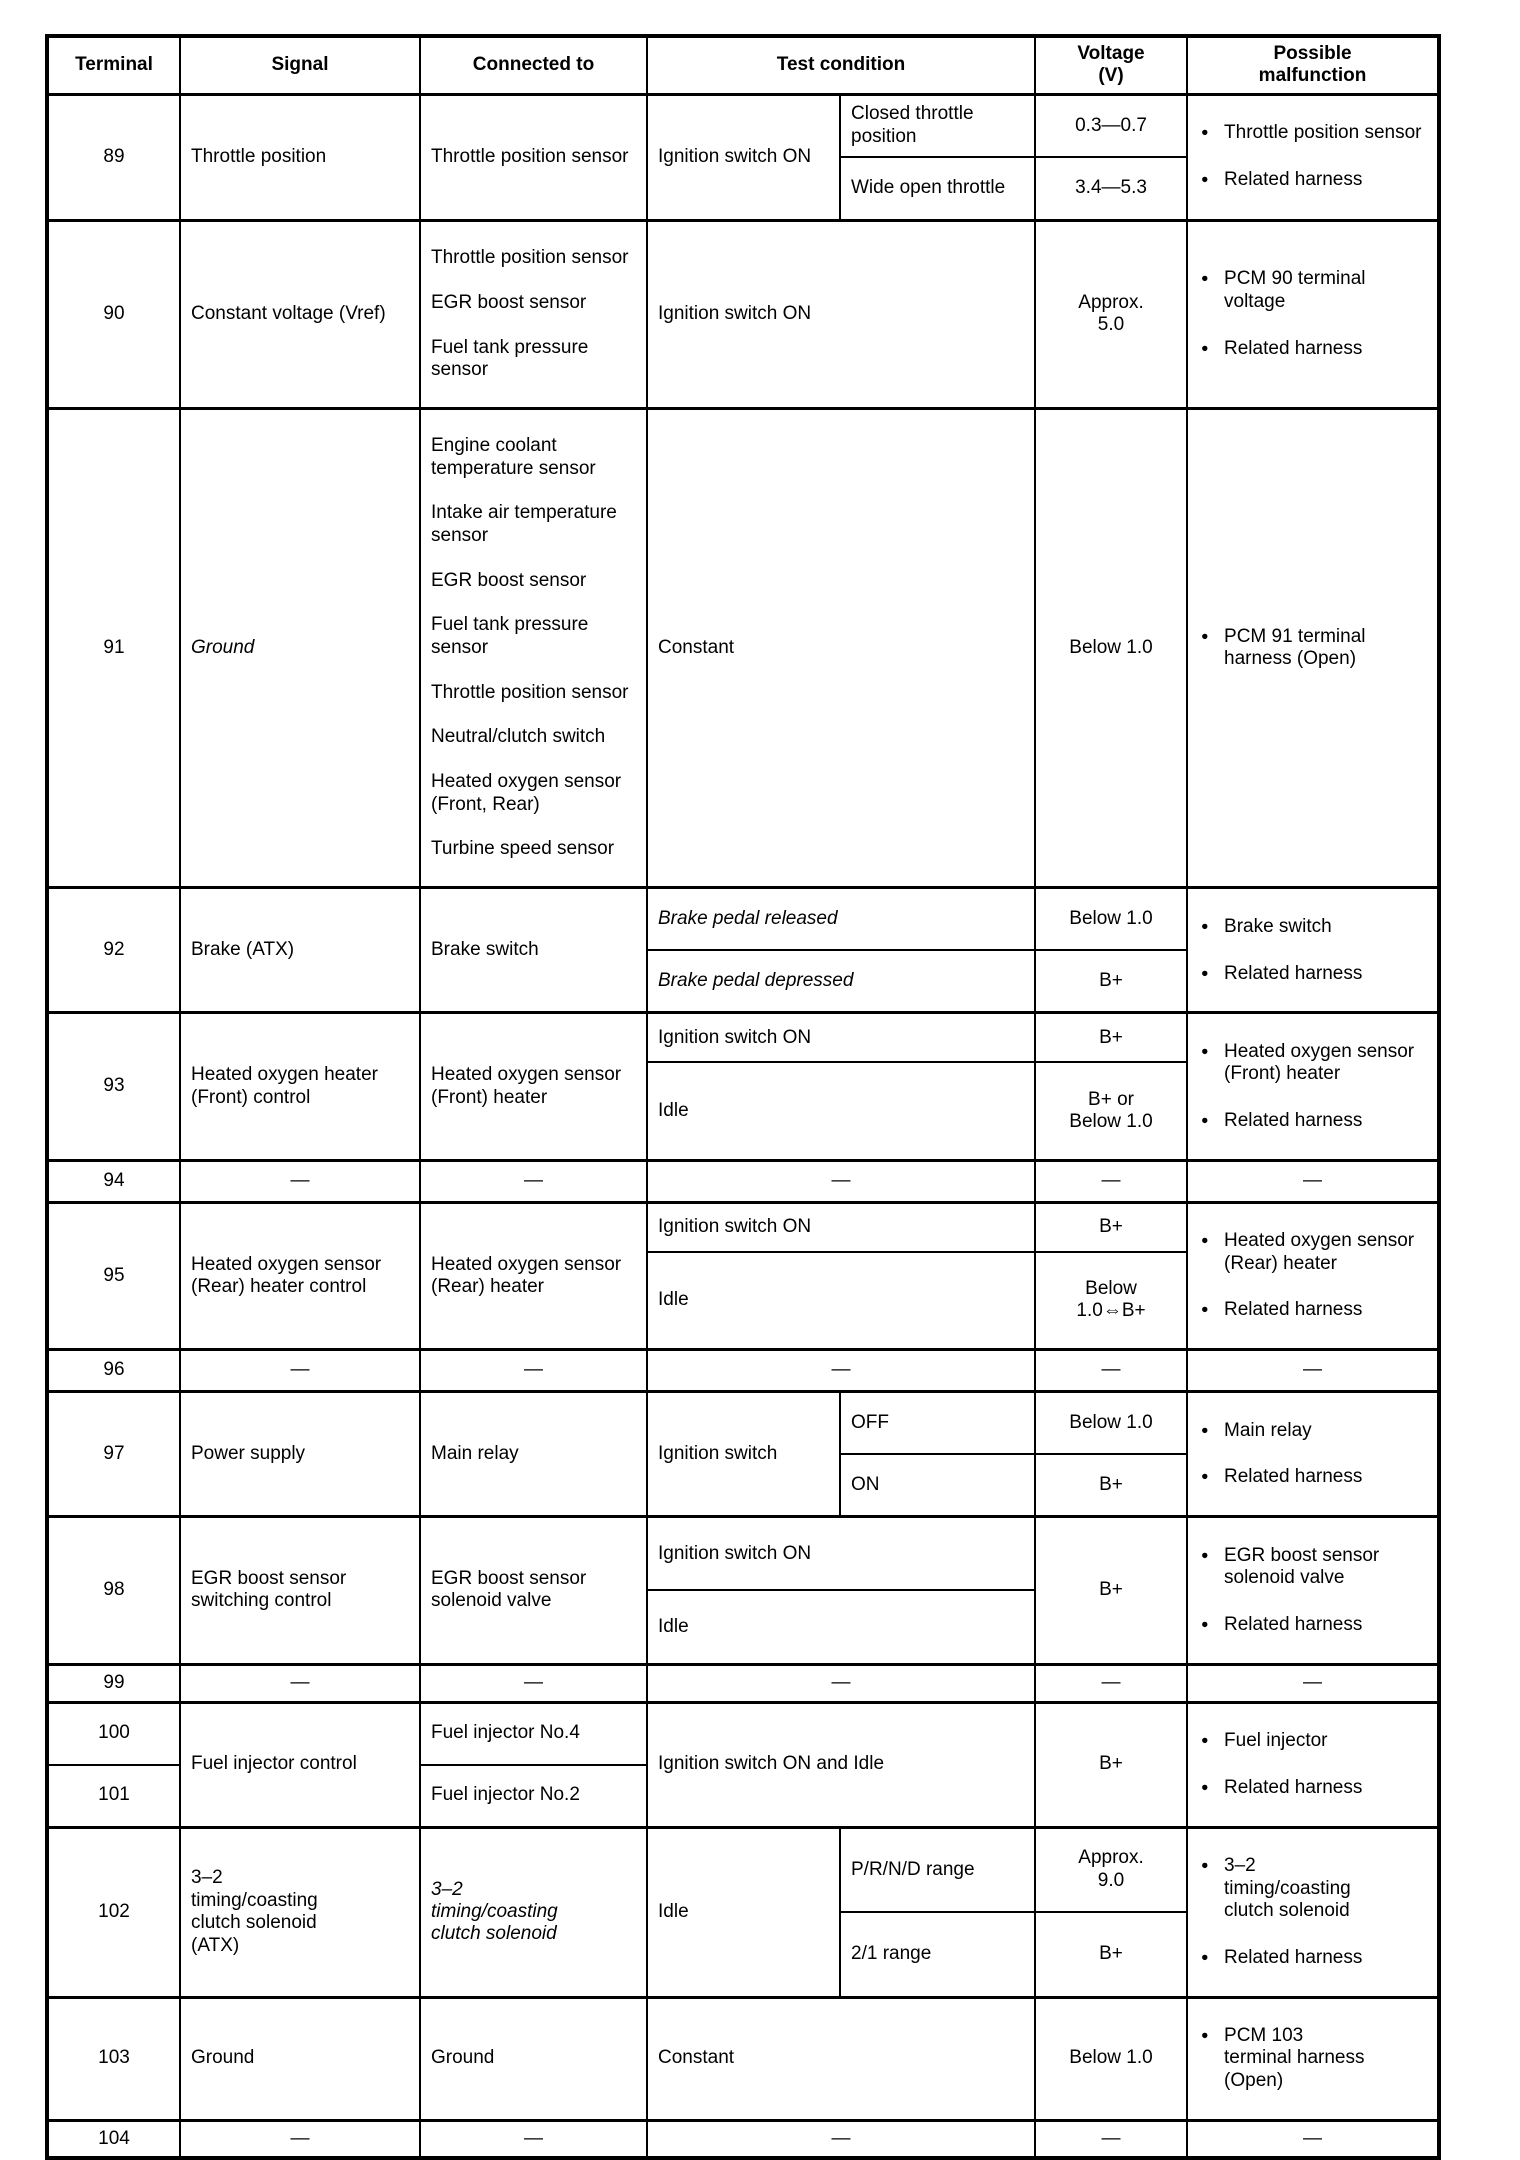  Describe the element at coordinates (524, 524) in the screenshot. I see `connected-item: Intake air temperature sensor` at that location.